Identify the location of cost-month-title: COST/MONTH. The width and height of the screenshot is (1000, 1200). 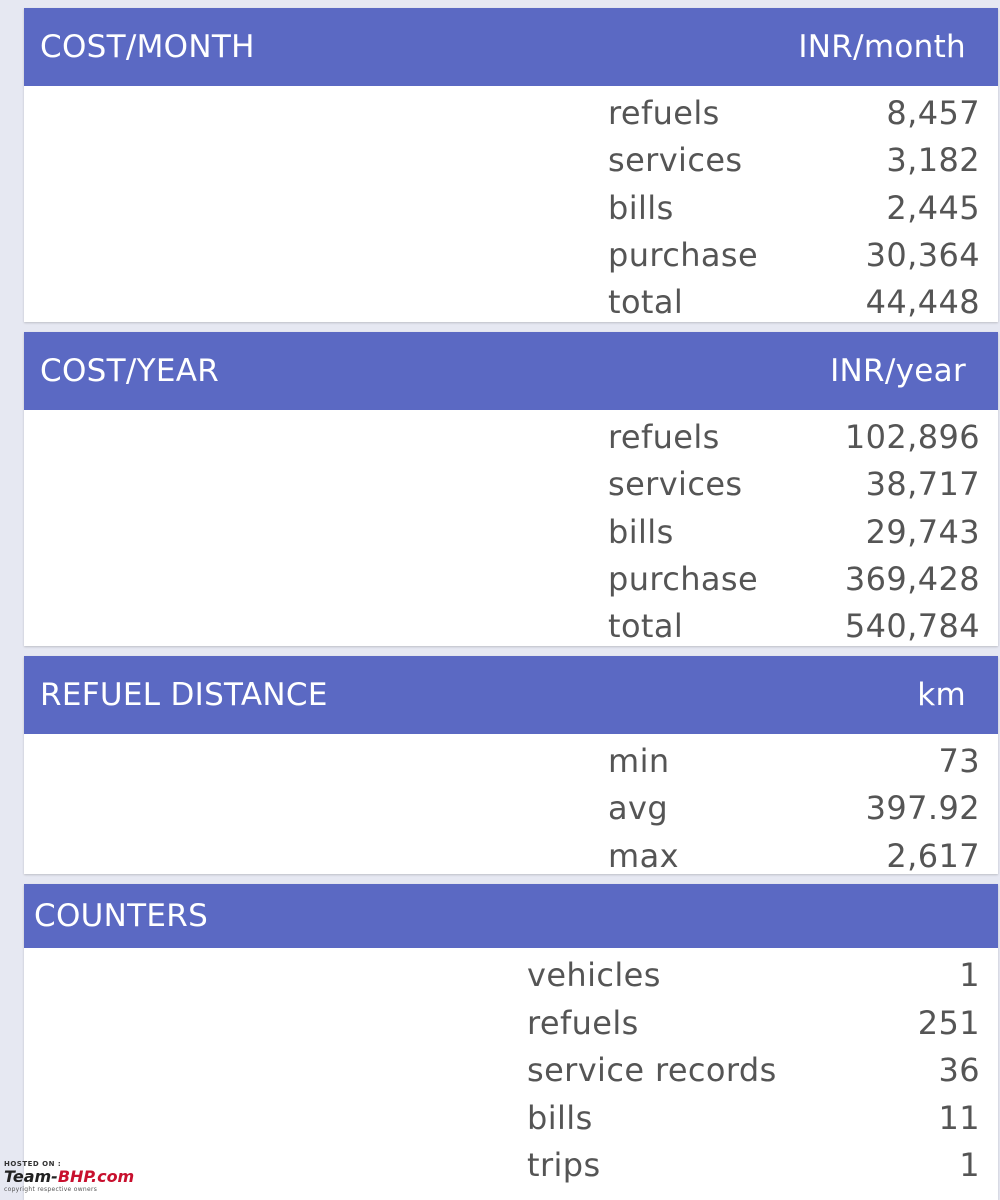
(147, 47).